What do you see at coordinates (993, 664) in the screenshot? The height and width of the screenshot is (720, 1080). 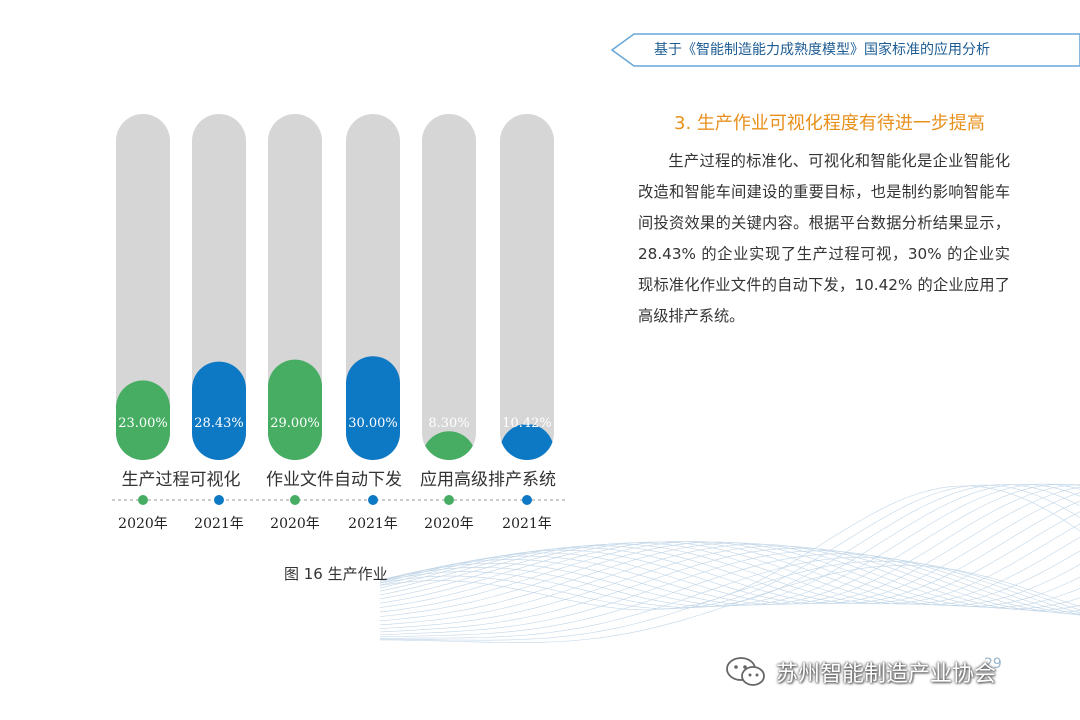 I see `page-number: 29` at bounding box center [993, 664].